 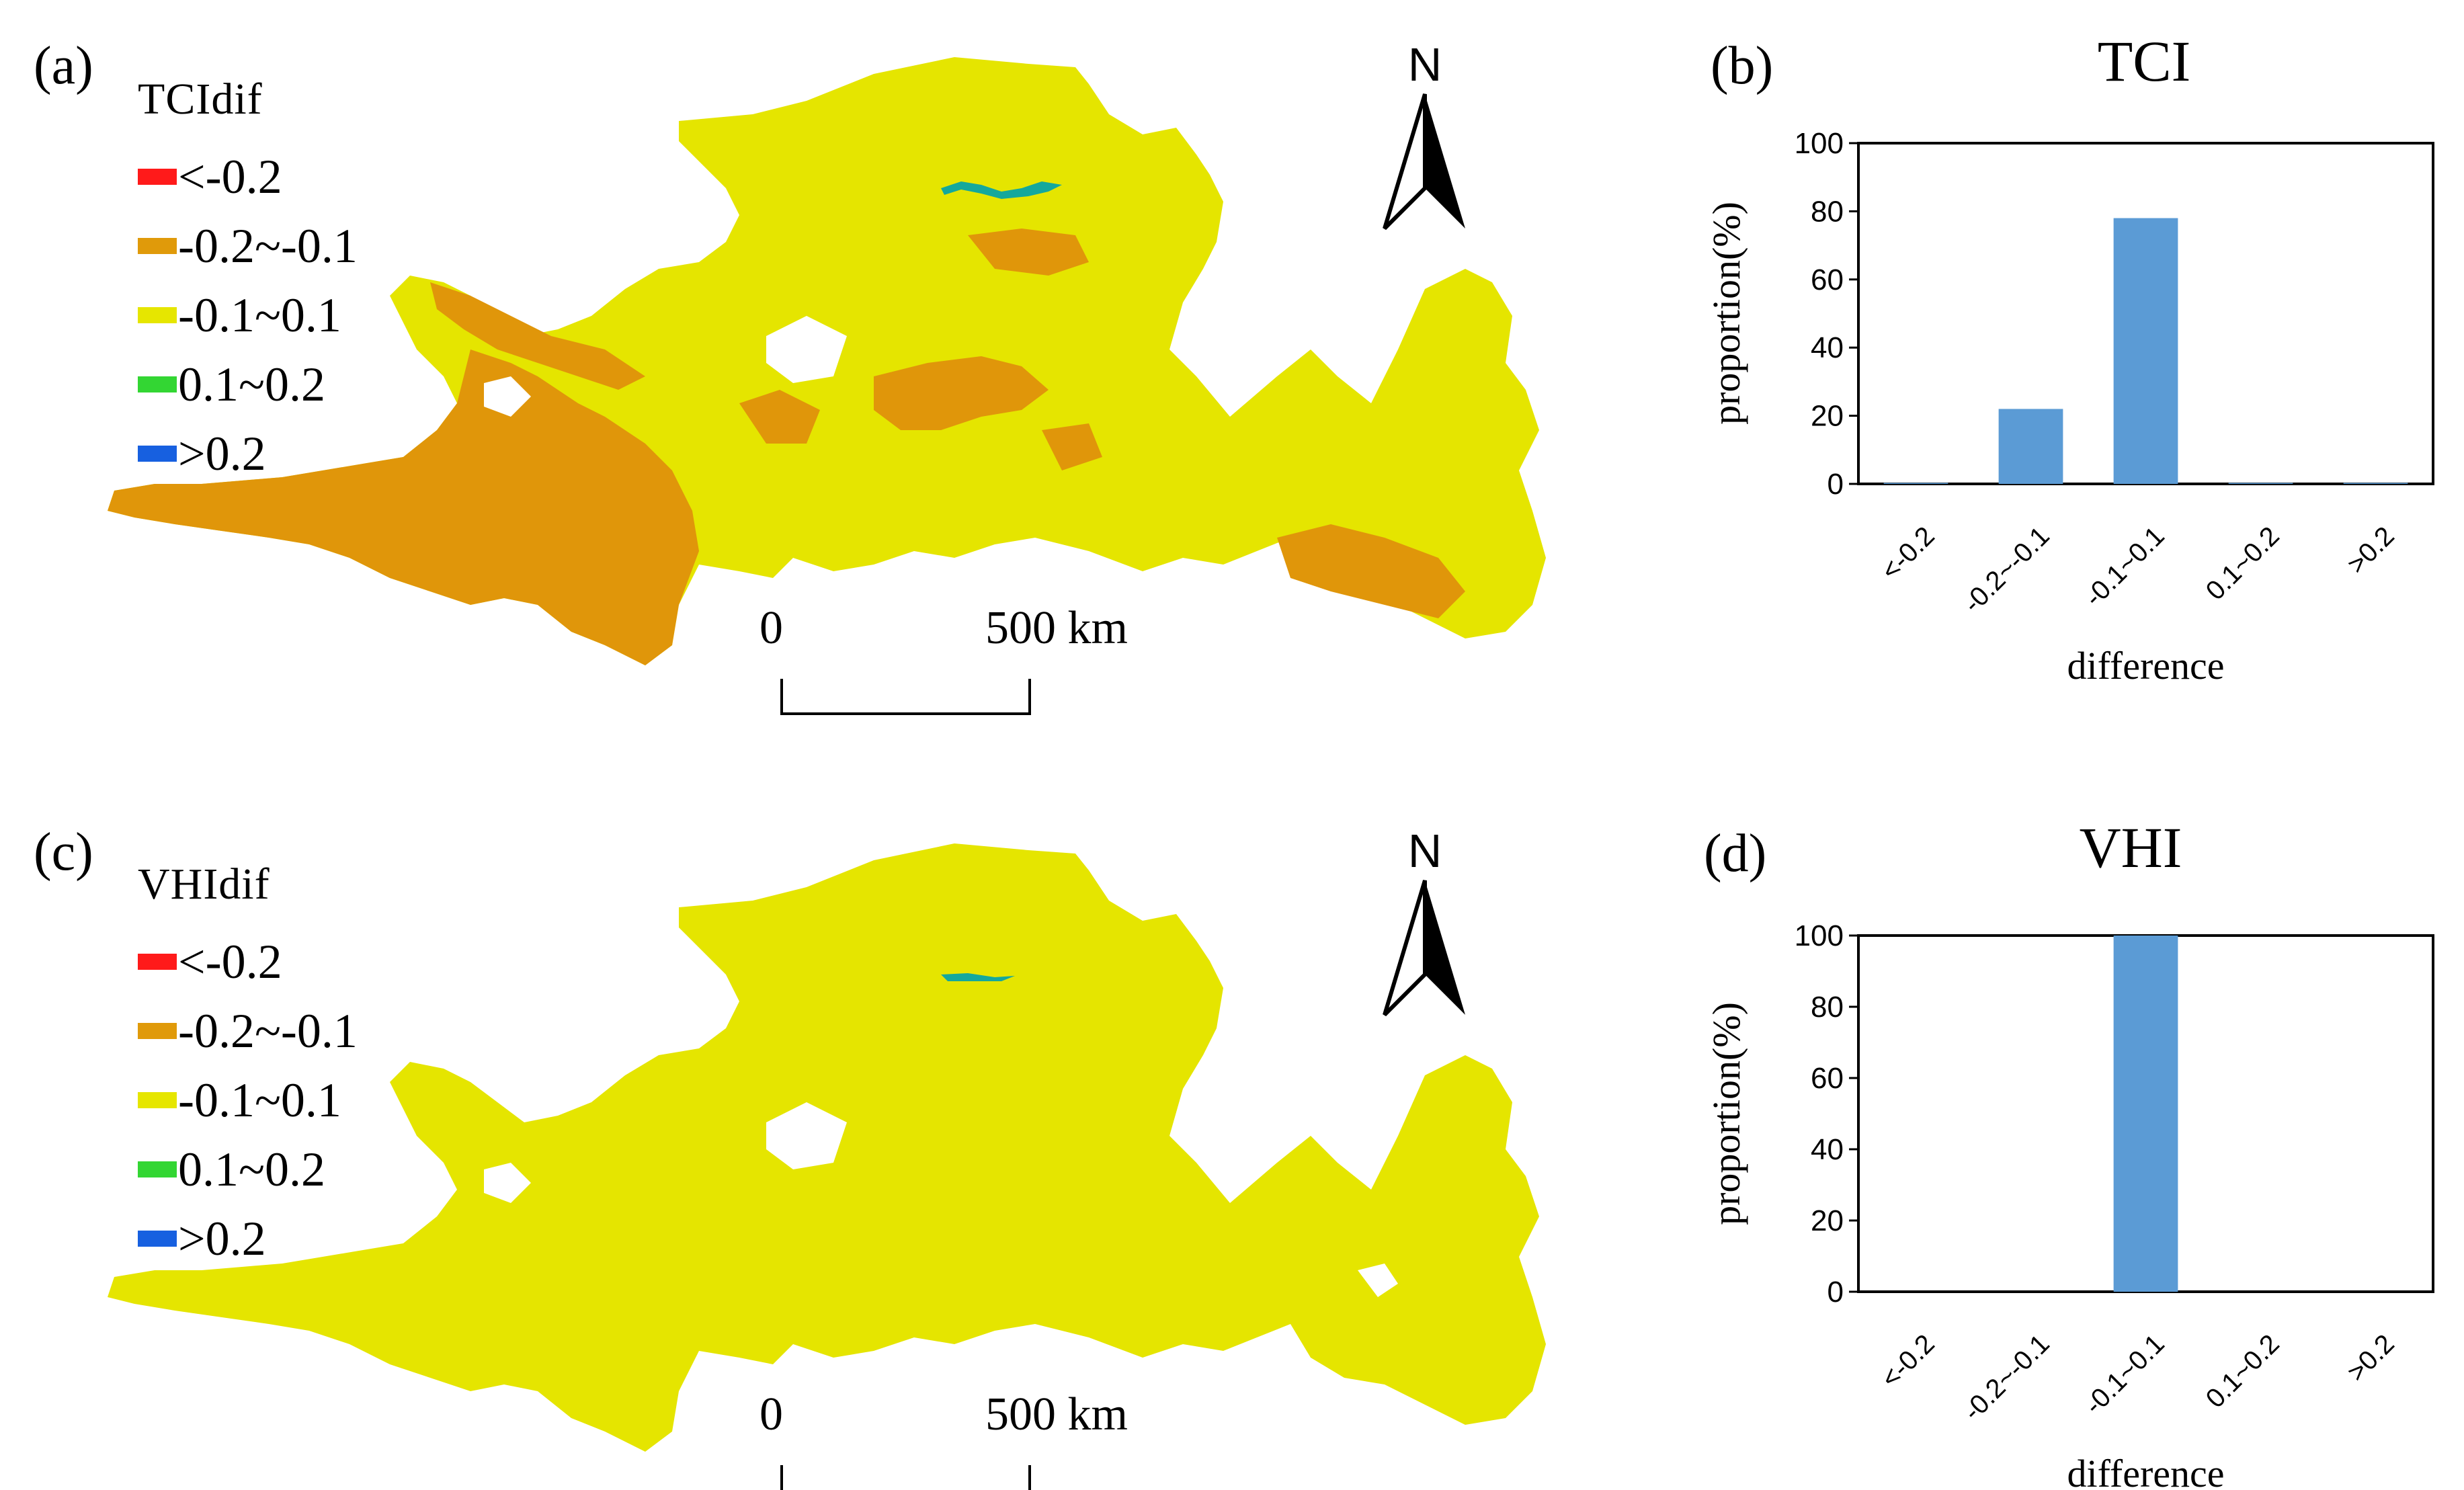 What do you see at coordinates (63, 65) in the screenshot?
I see `panel-label-a: (a)` at bounding box center [63, 65].